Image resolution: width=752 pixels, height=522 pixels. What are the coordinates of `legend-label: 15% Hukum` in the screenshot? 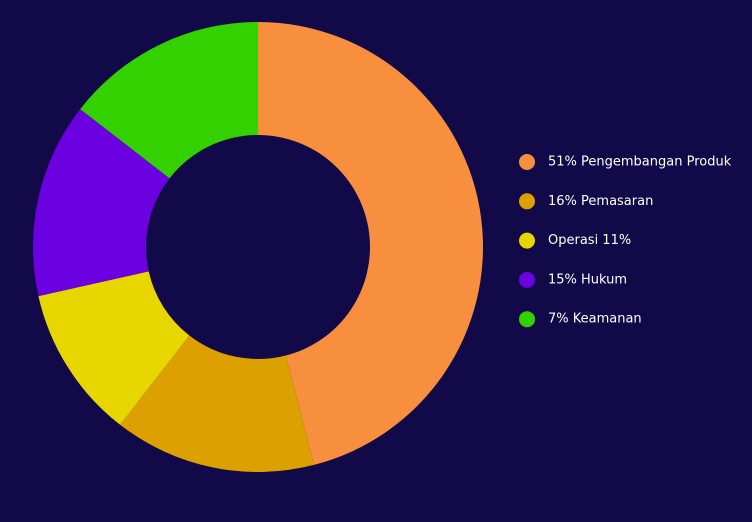 It's located at (587, 279).